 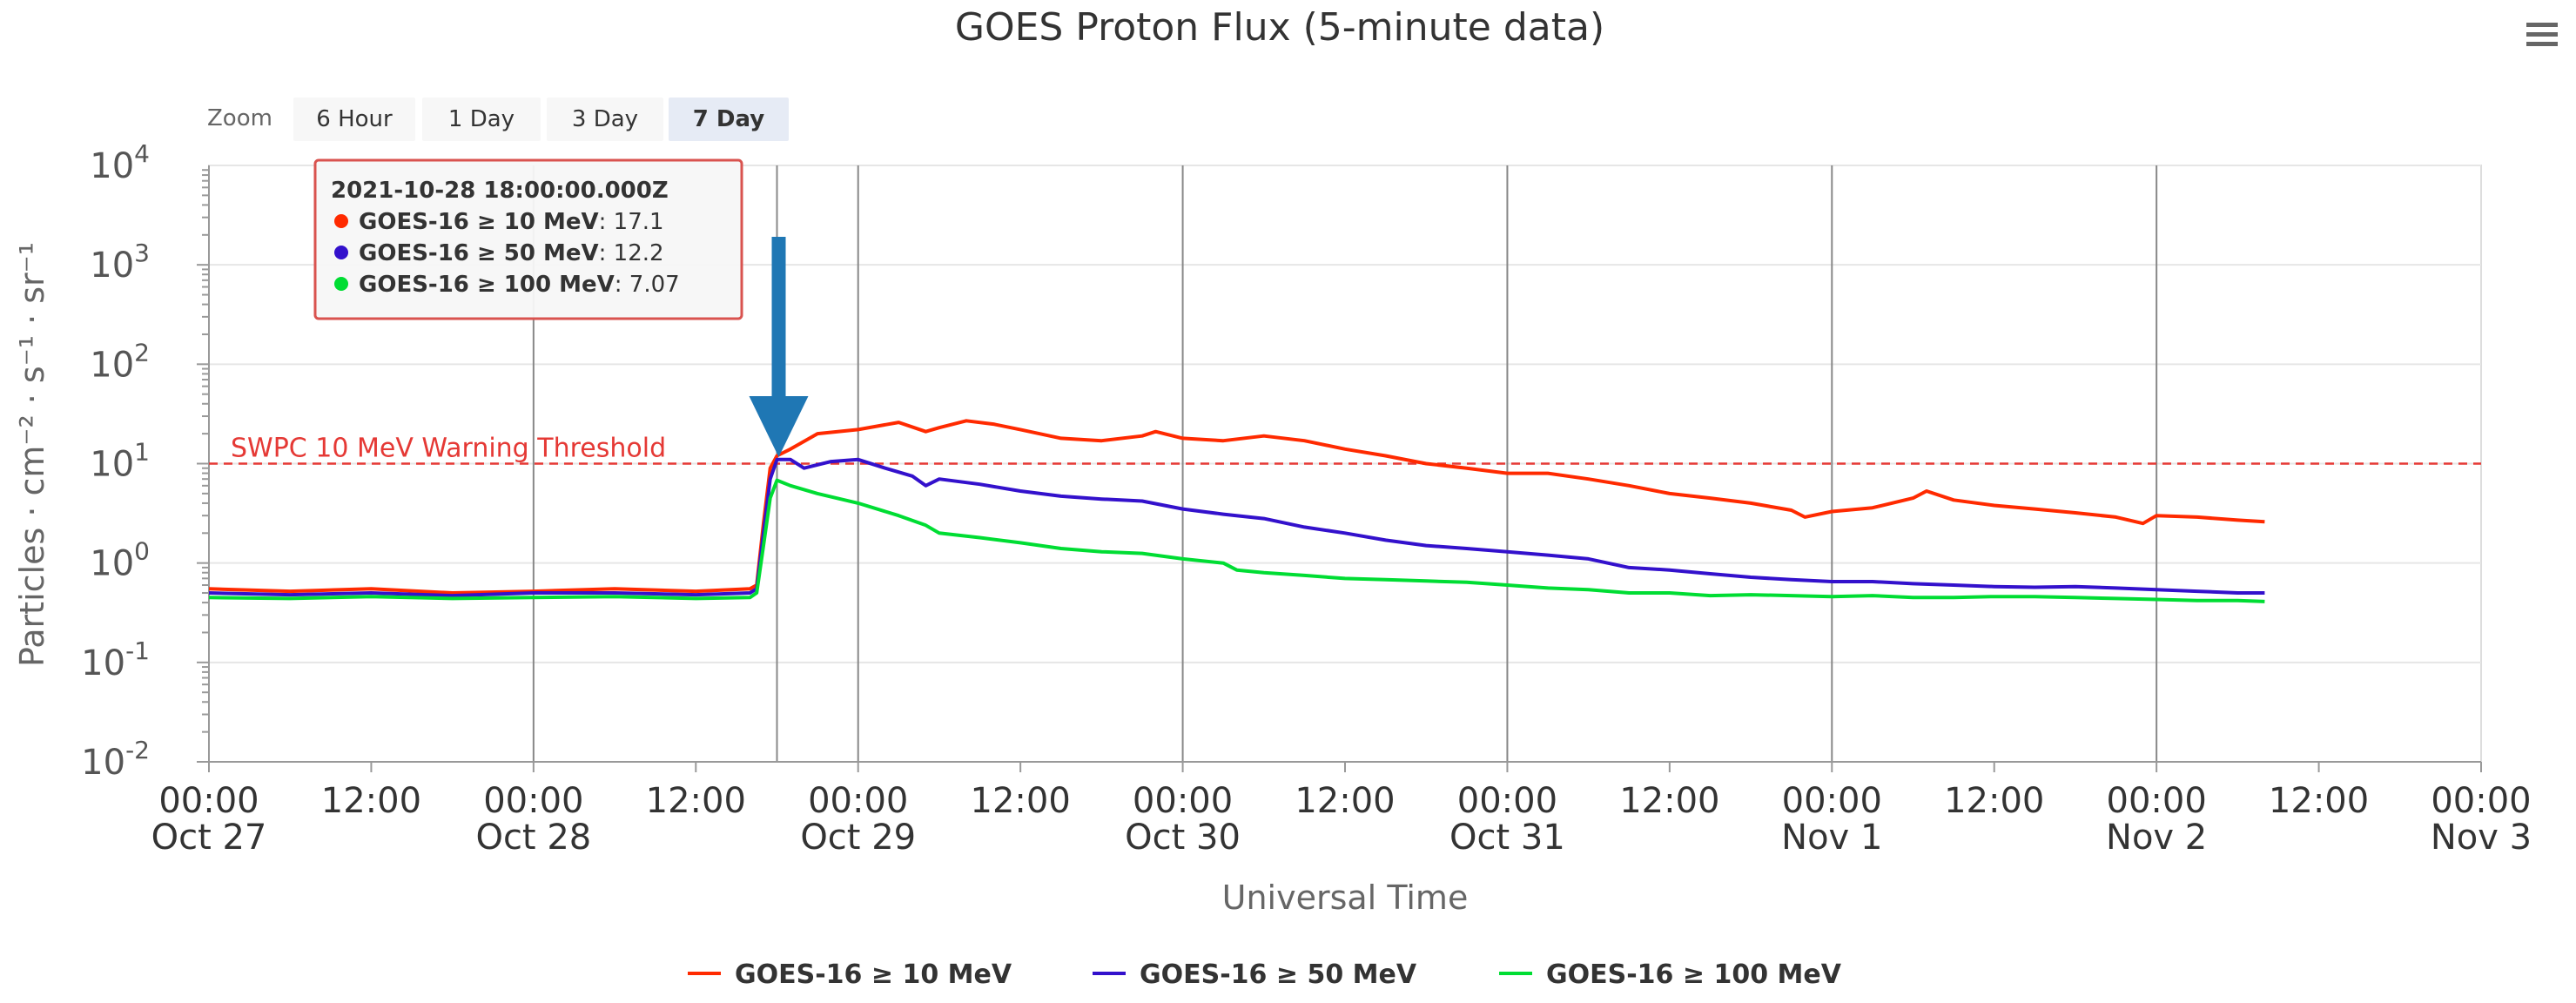 I want to click on tooltip-row: GOES-16 ≥ 10 MeV: 17.1, so click(x=511, y=222).